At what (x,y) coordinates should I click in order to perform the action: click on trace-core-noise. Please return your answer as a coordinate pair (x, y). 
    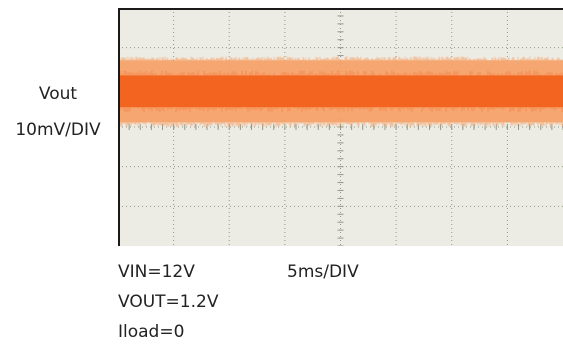
    Looking at the image, I should click on (340, 91).